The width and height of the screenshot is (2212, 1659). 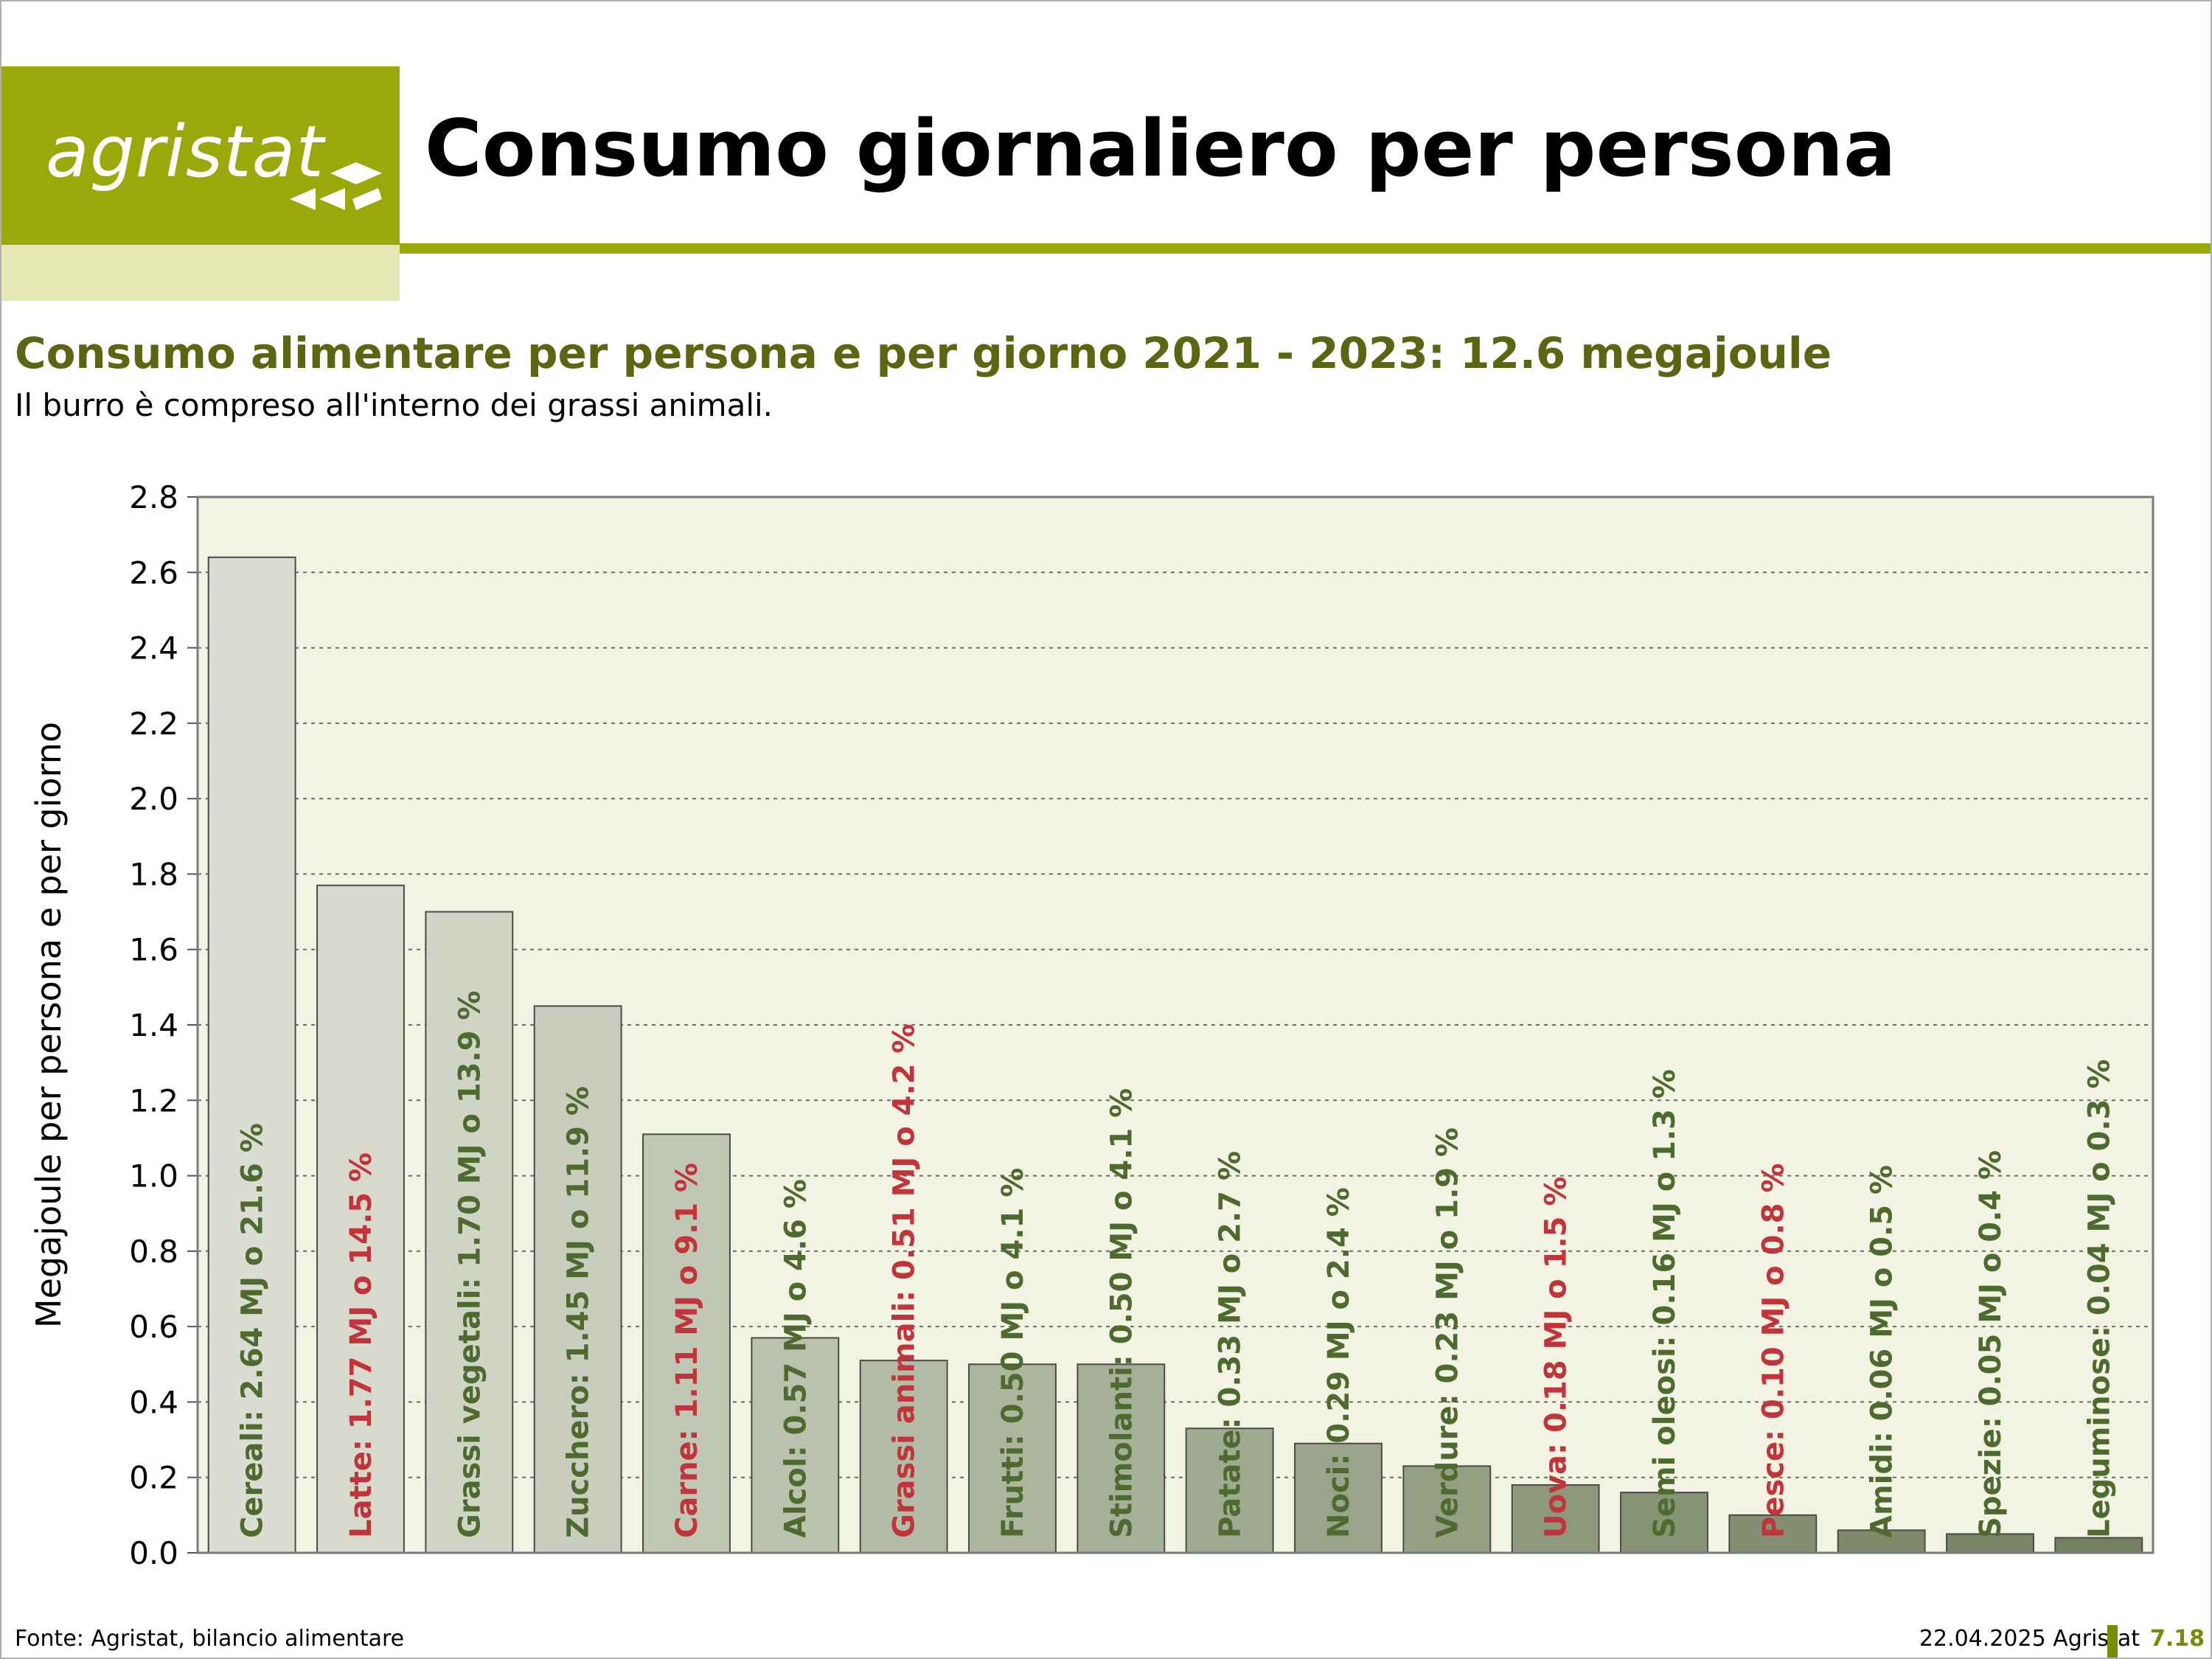 What do you see at coordinates (210, 1639) in the screenshot?
I see `footer-source: Fonte: Agristat, bilancio alimentare` at bounding box center [210, 1639].